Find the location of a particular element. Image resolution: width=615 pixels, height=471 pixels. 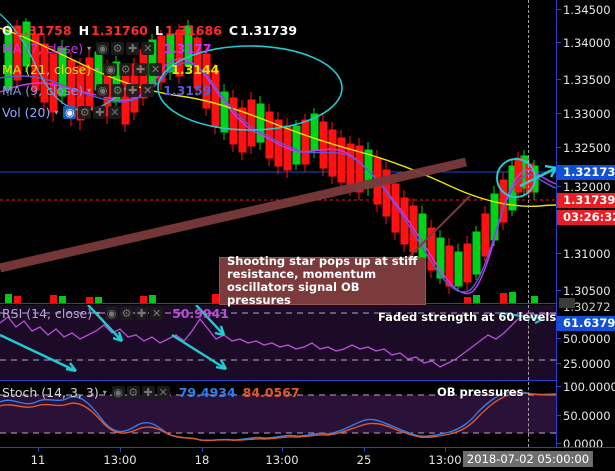

legend-buttons-vol: ◉ ⚙ ✚ ✕ is located at coordinates (93, 112).